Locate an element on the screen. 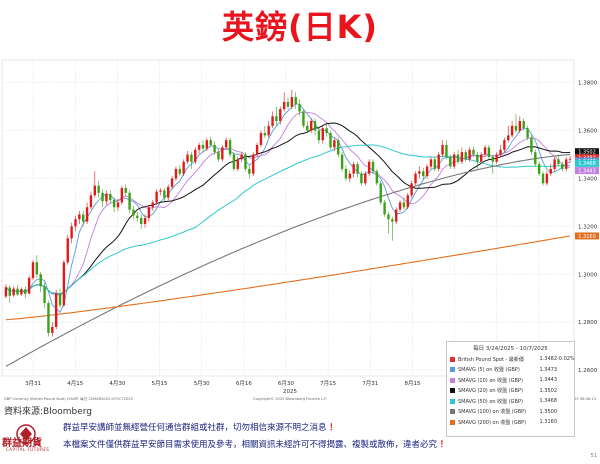 This screenshot has height=464, width=600. legend-item-value: 1.3473 is located at coordinates (548, 369).